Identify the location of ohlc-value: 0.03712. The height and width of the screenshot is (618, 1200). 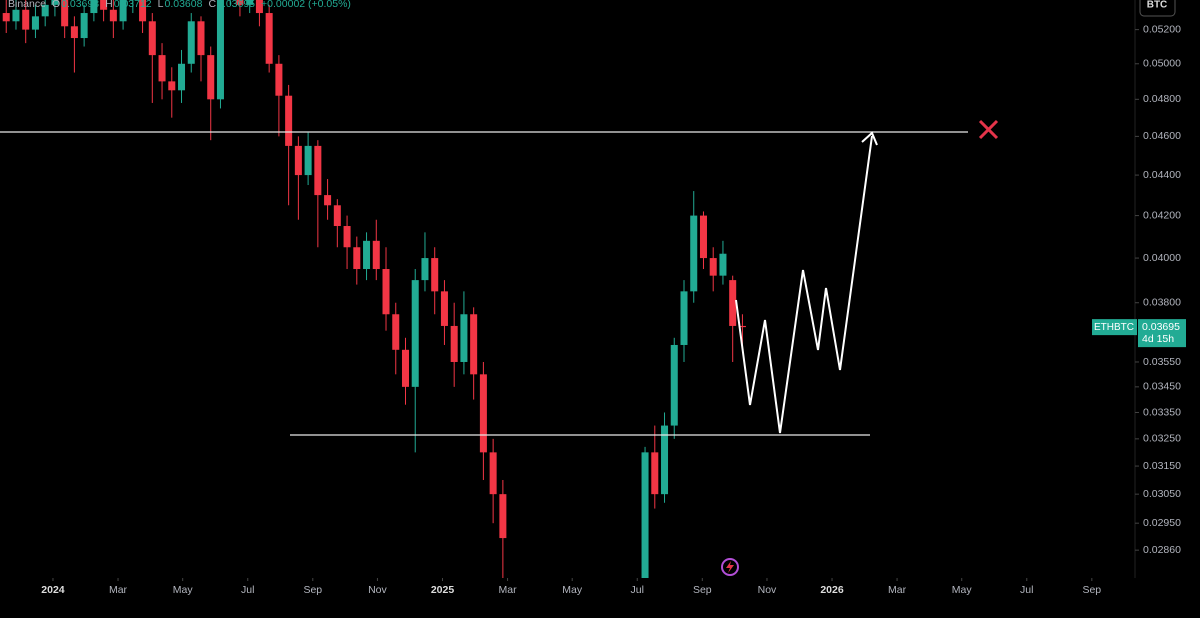
(133, 5).